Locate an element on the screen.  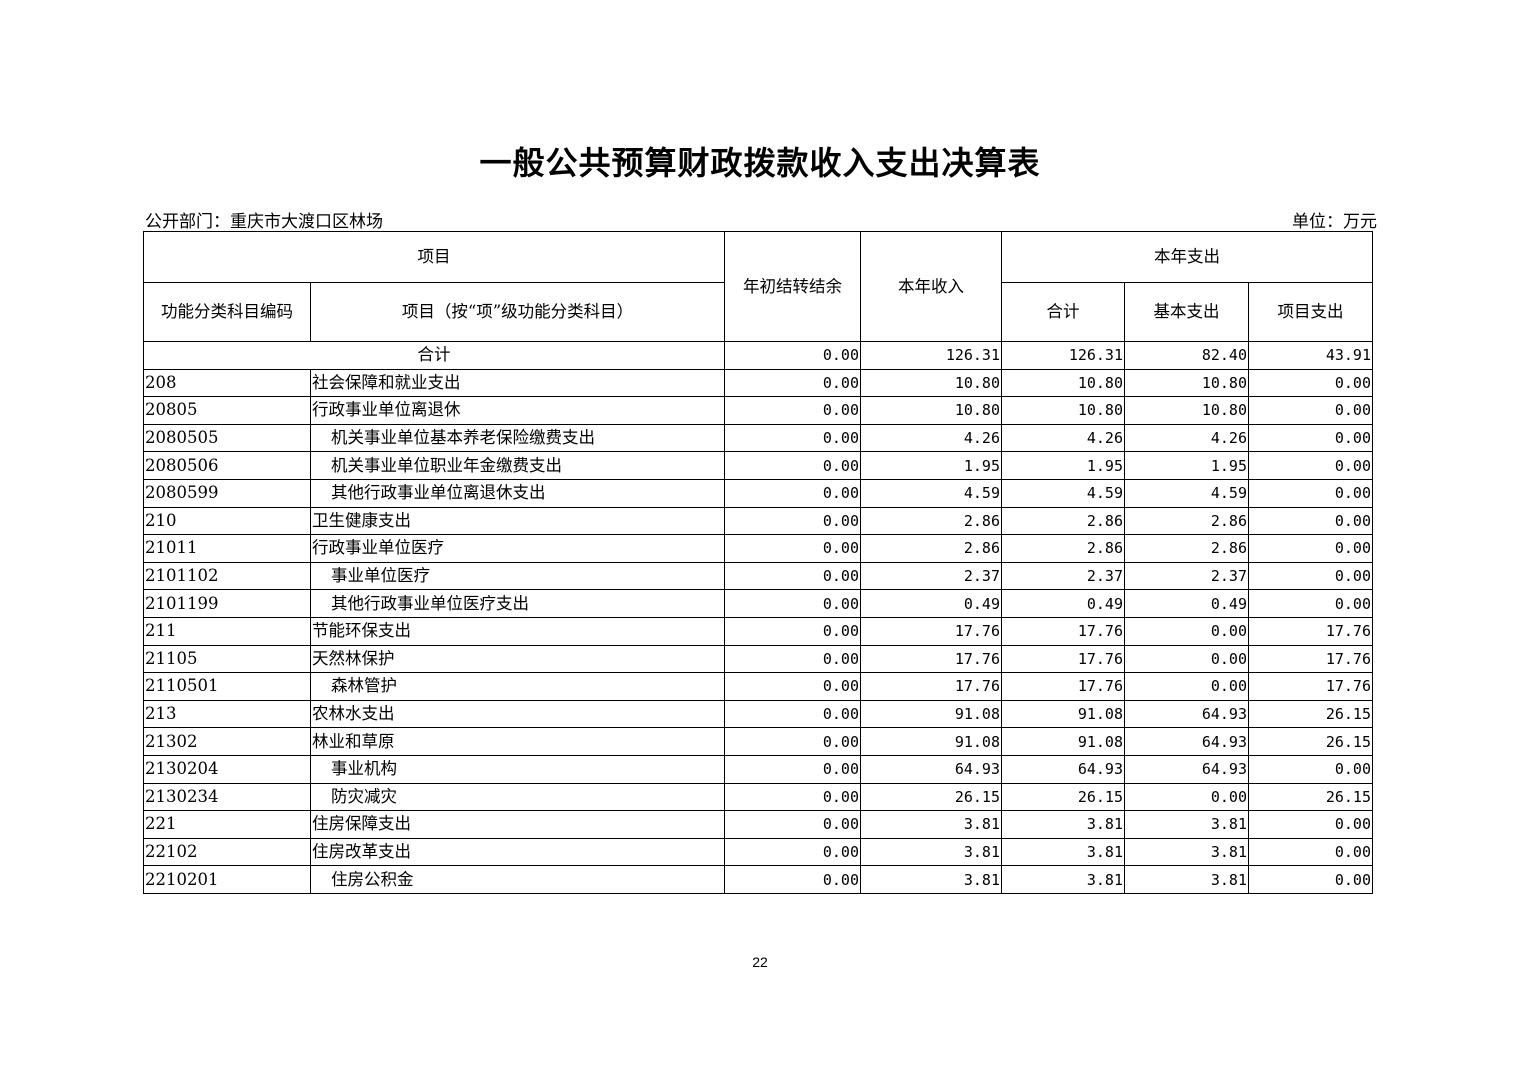
cell-name: 行政事业单位医疗 is located at coordinates (517, 548).